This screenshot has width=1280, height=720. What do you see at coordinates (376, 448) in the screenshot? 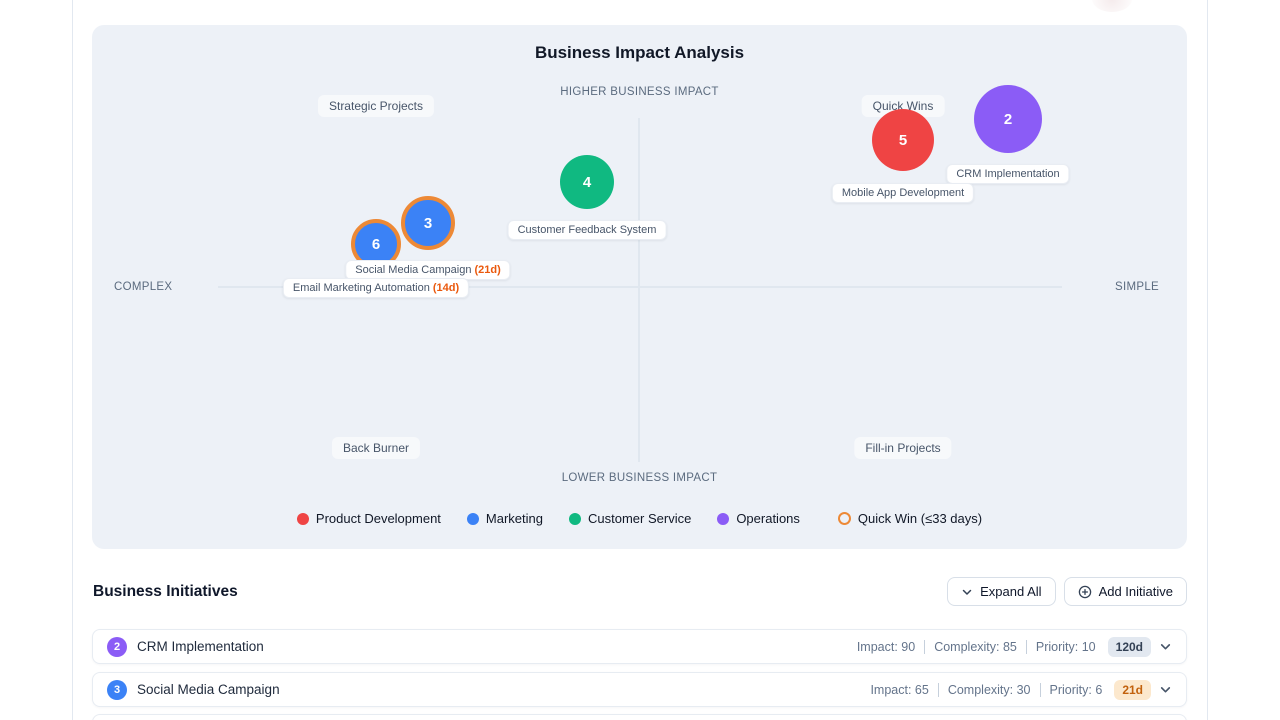
I see `quadrant-label-back-burner: Back Burner` at bounding box center [376, 448].